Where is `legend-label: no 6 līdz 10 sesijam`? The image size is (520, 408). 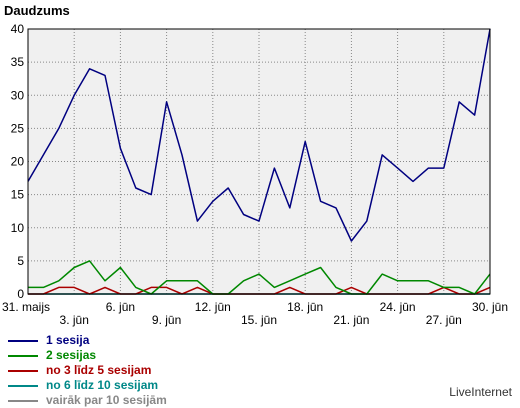 legend-label: no 6 līdz 10 sesijam is located at coordinates (102, 385).